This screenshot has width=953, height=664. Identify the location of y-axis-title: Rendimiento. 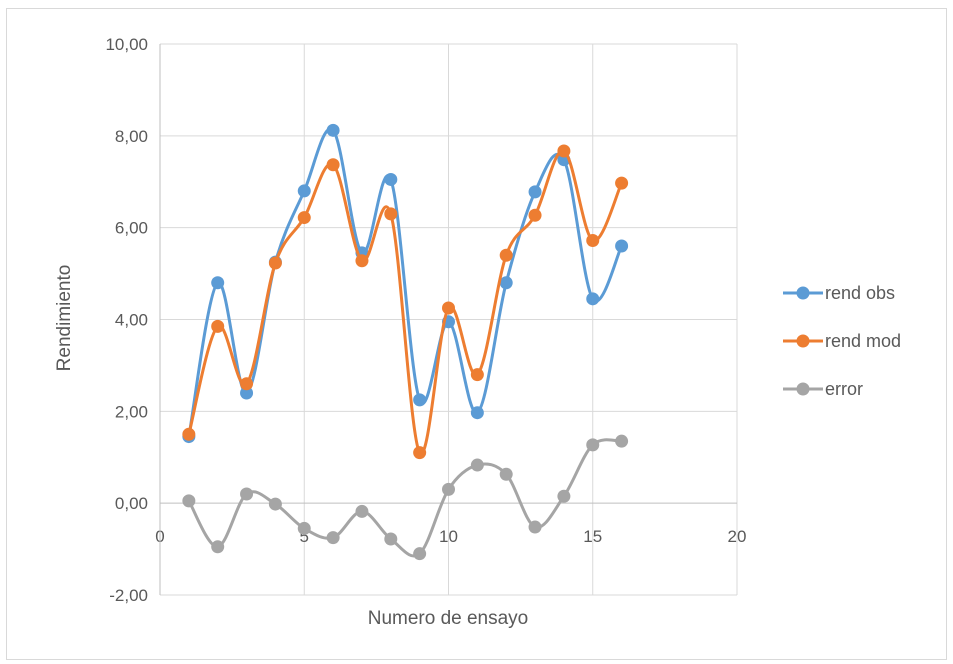
(64, 318).